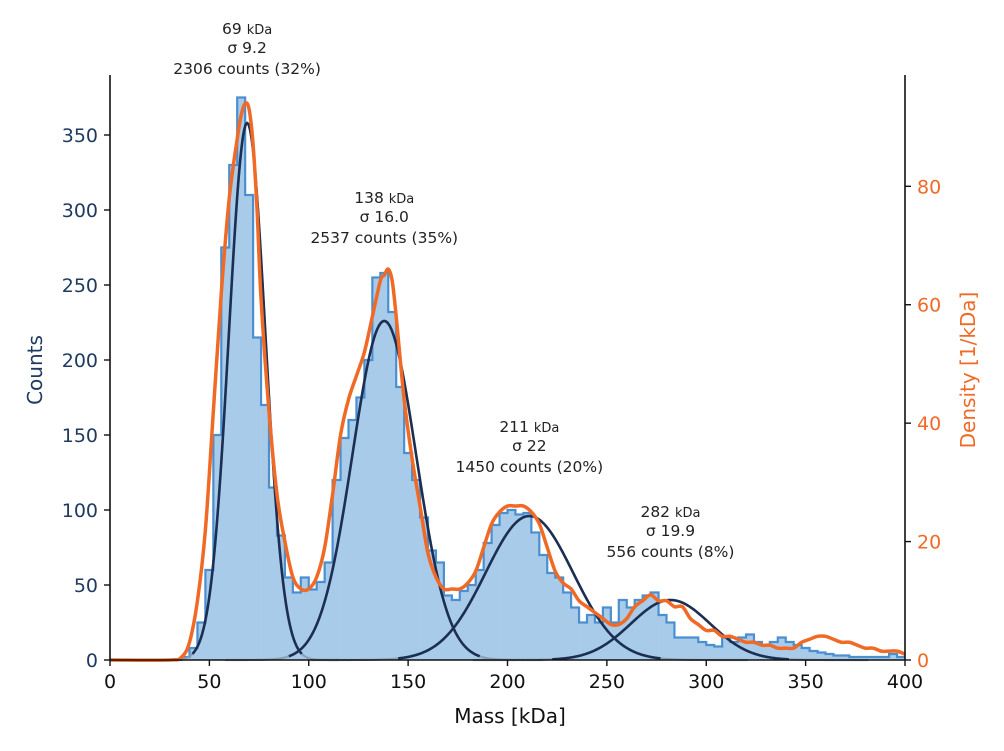  I want to click on peak-mass-label: 138 kDa, so click(384, 198).